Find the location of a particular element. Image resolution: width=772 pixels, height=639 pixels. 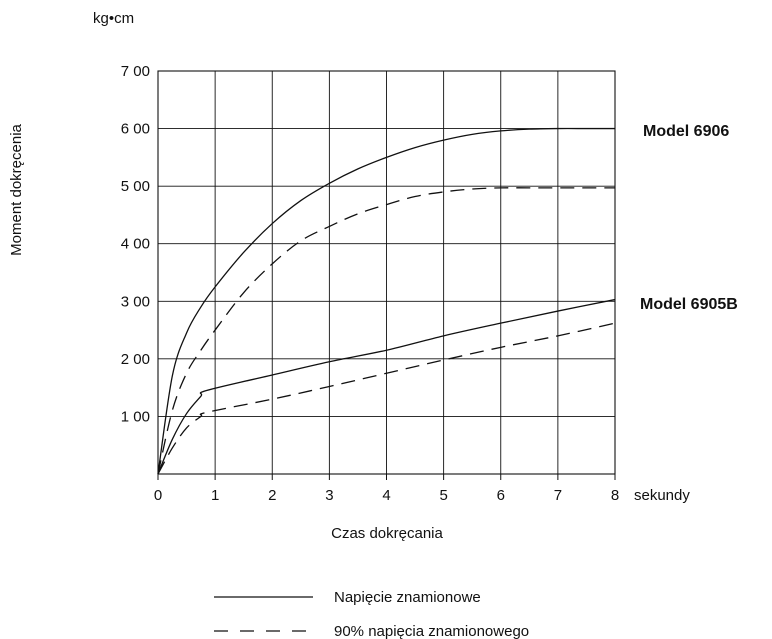

y-tick-label: 1 00 is located at coordinates (135, 416).